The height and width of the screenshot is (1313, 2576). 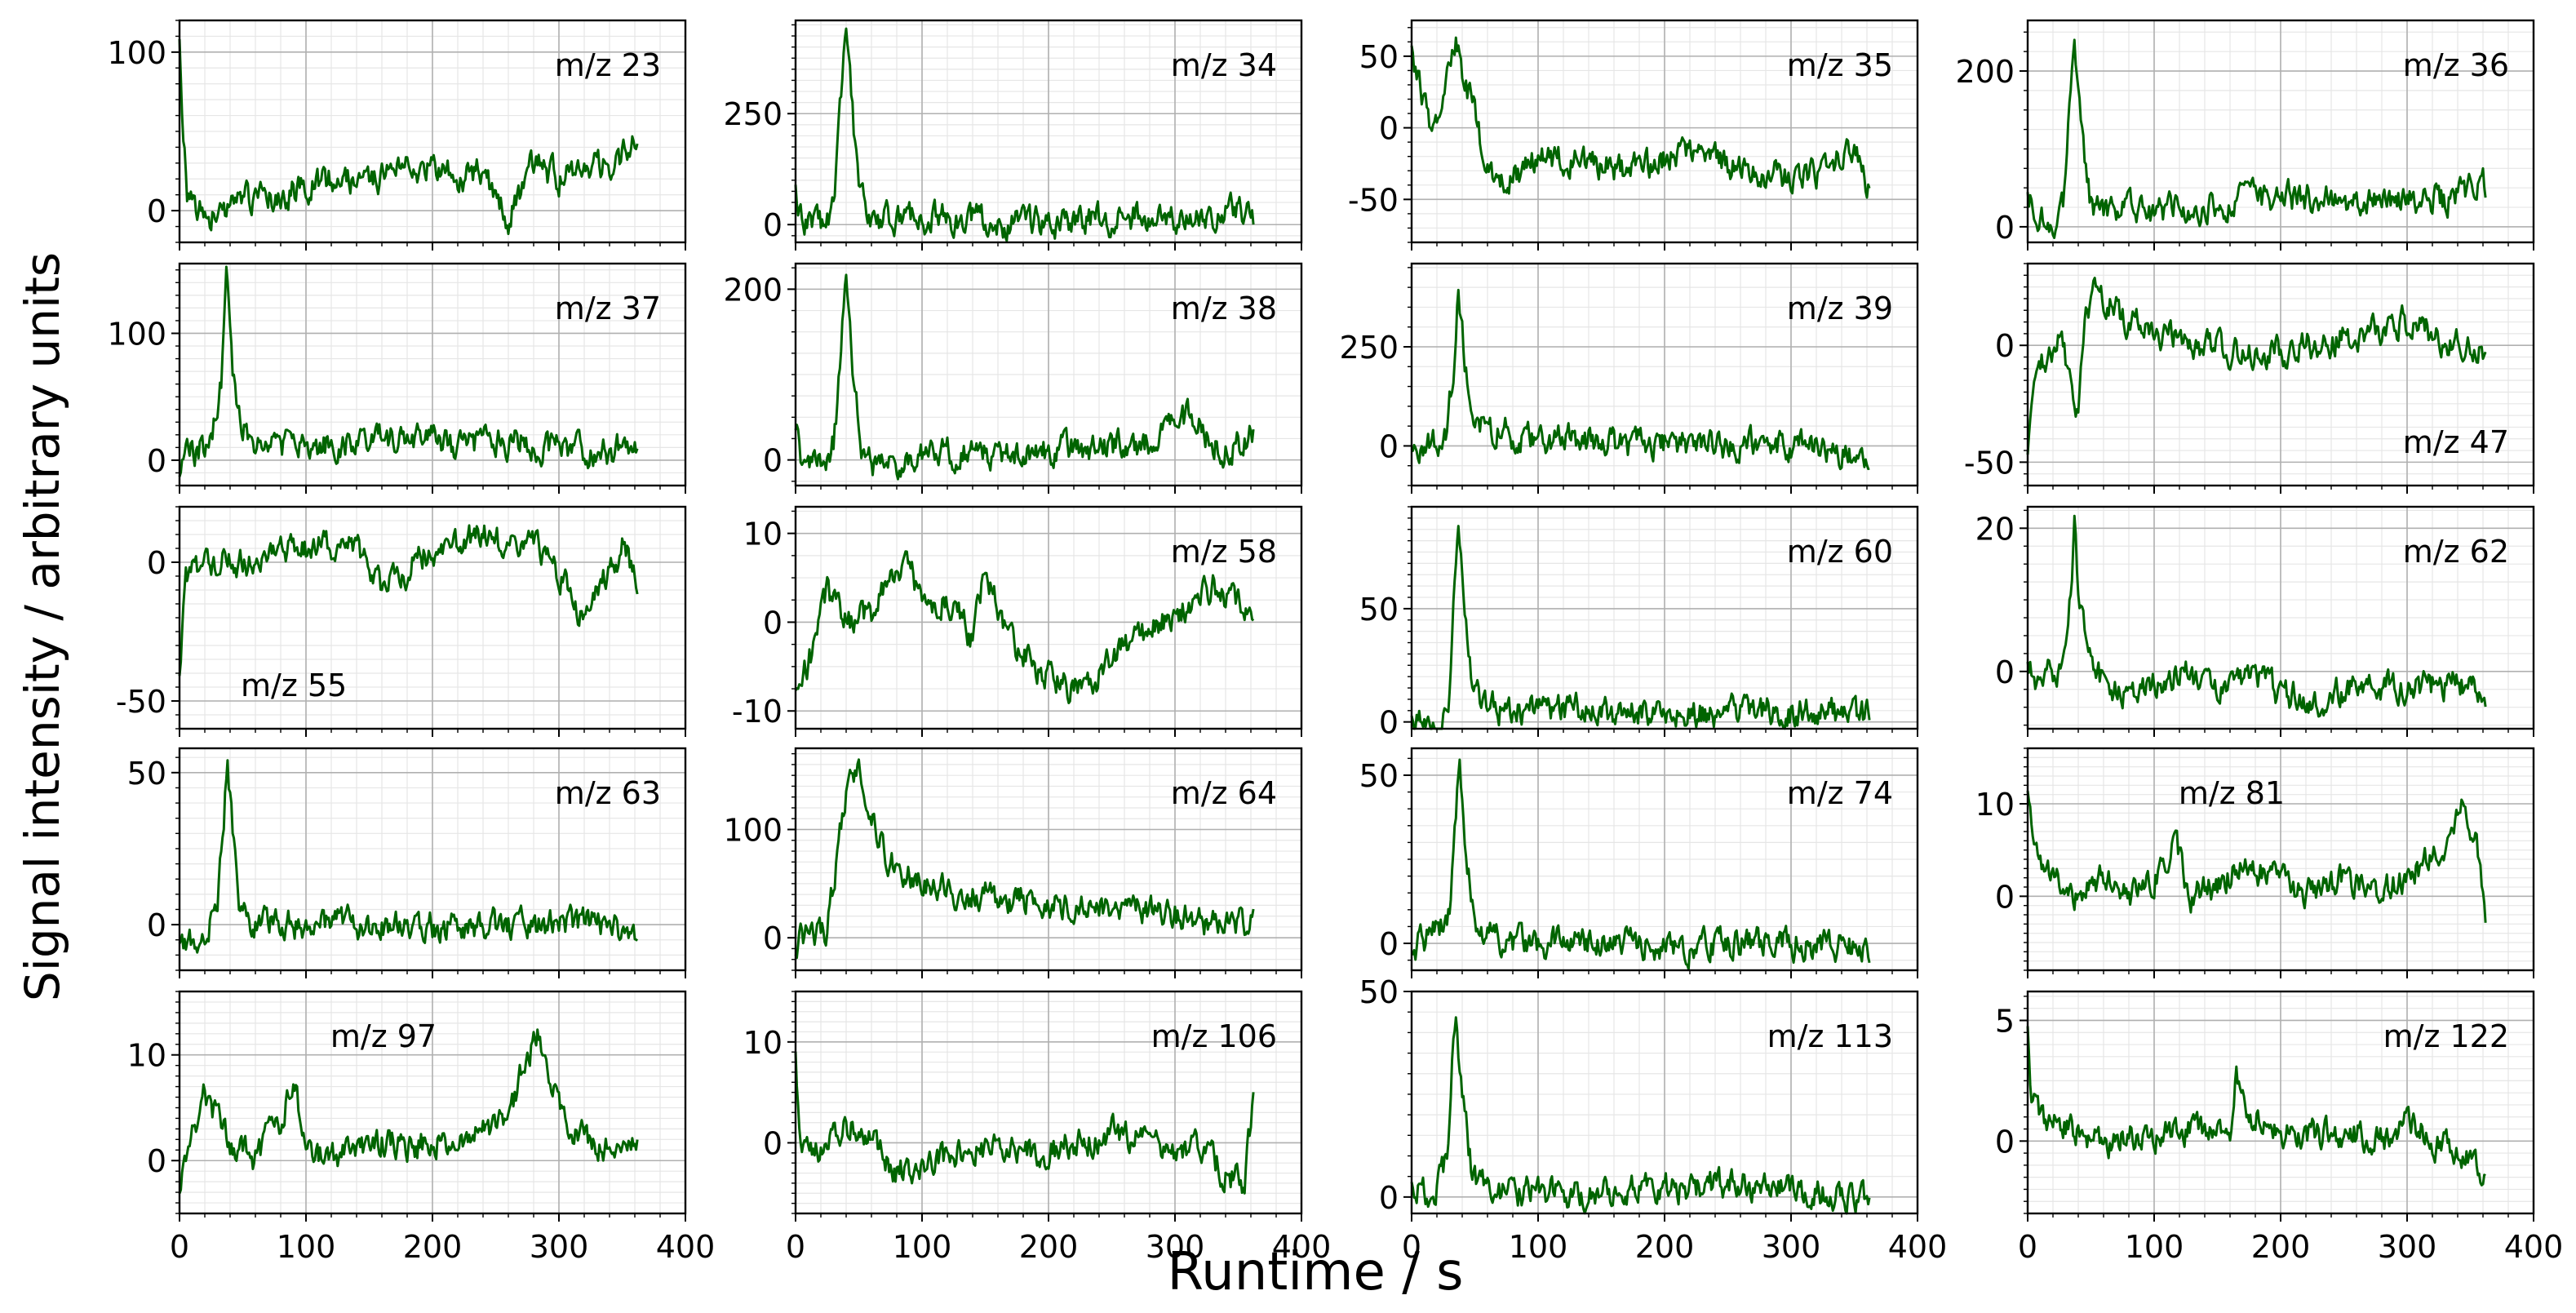 What do you see at coordinates (1224, 65) in the screenshot?
I see `panel-label: m/z 34` at bounding box center [1224, 65].